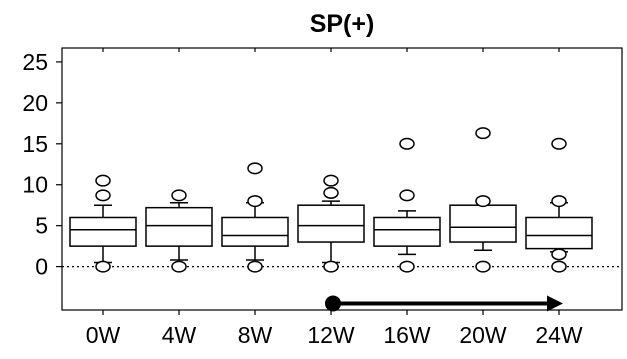 The image size is (627, 359). I want to click on y-tick-label: 25, so click(35, 62).